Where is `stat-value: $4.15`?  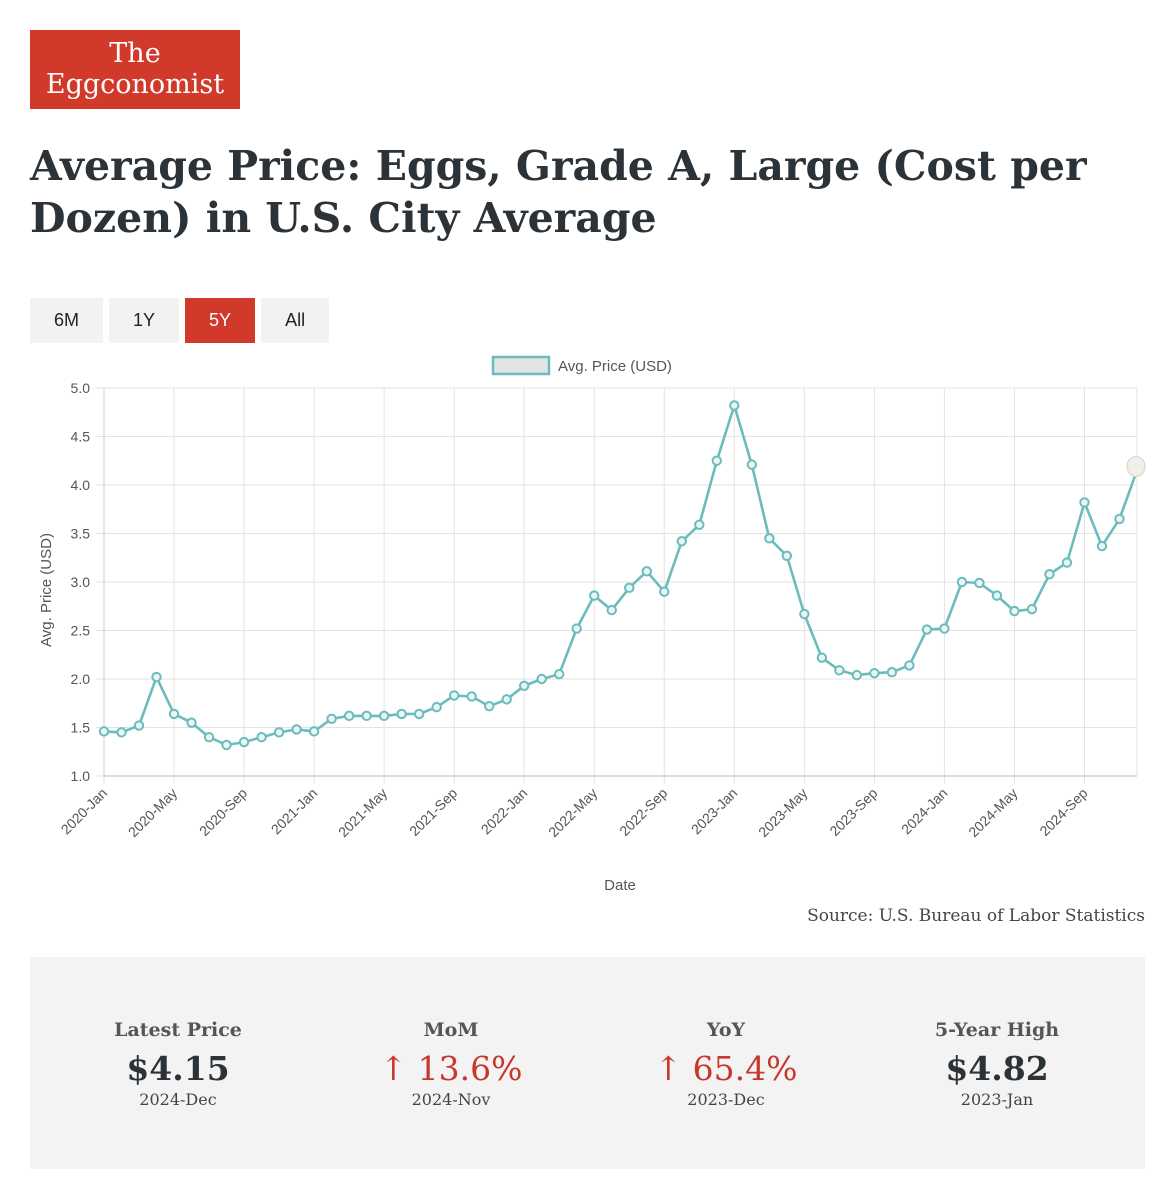
stat-value: $4.15 is located at coordinates (178, 1068).